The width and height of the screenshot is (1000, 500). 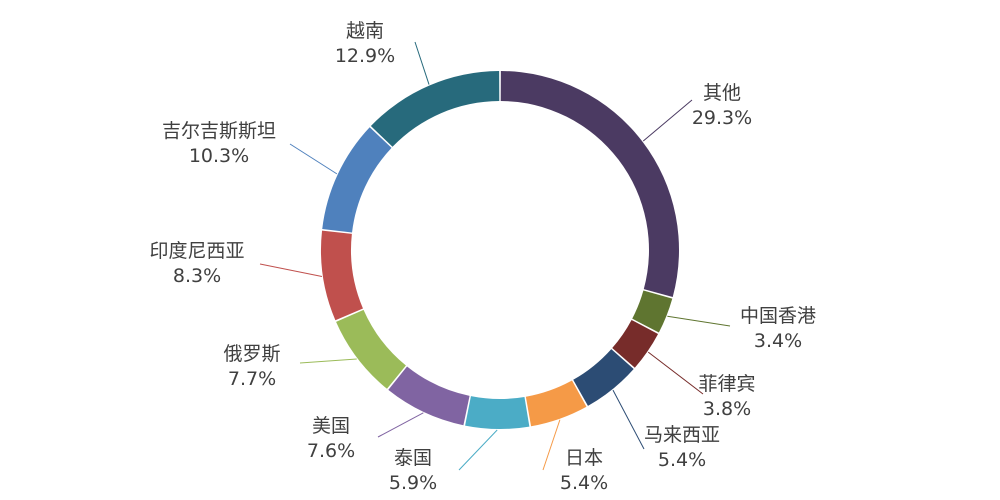 I want to click on slice-label-percent: 8.3%, so click(x=197, y=276).